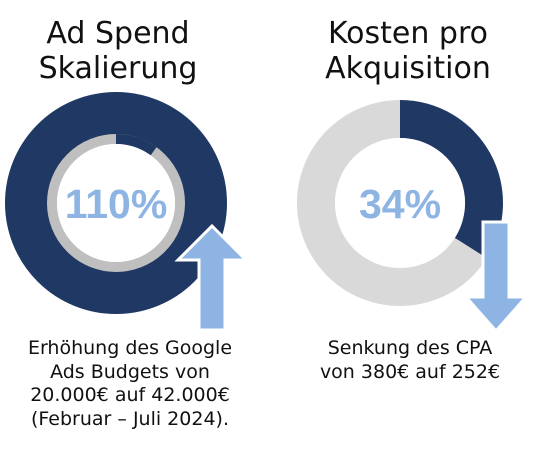  Describe the element at coordinates (130, 395) in the screenshot. I see `caption-line: 20.000€ auf 42.000€` at that location.